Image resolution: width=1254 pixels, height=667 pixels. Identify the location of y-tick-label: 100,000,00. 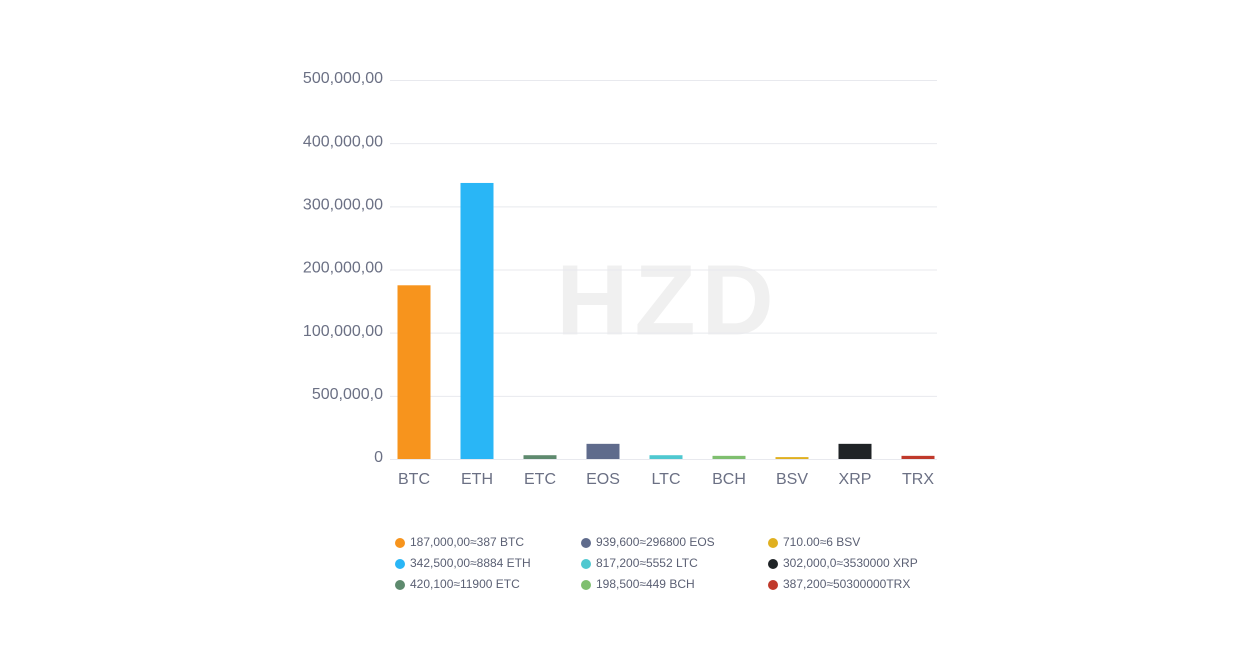
(343, 331).